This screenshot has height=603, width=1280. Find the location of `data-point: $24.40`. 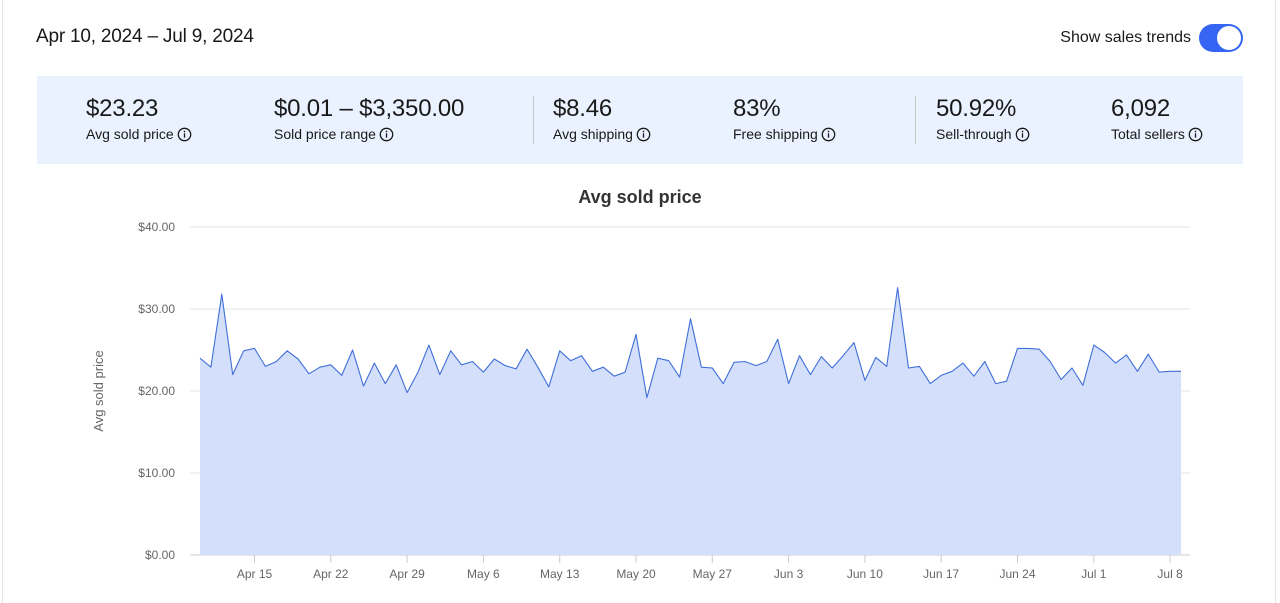

data-point: $24.40 is located at coordinates (1126, 354).